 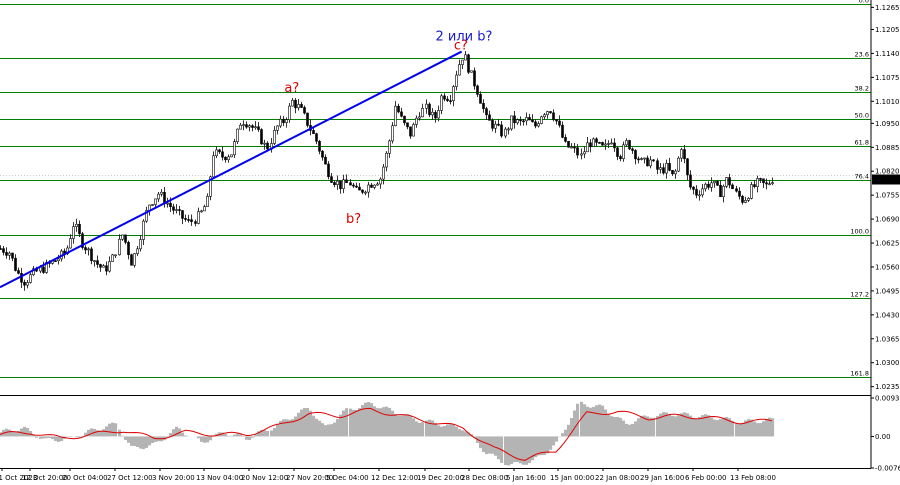 I want to click on fib-level-label: 161.8, so click(x=859, y=374).